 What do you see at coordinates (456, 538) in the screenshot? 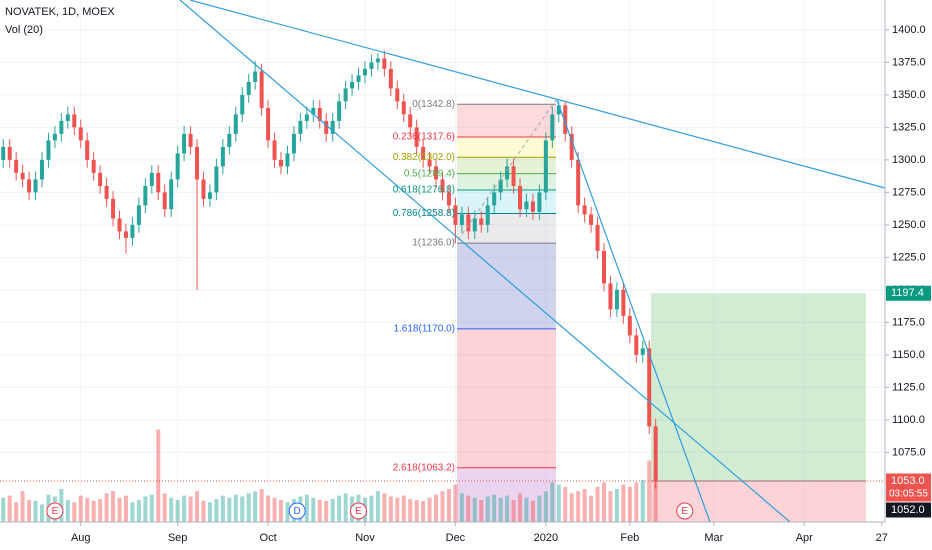
I see `x-tick-label: Dec` at bounding box center [456, 538].